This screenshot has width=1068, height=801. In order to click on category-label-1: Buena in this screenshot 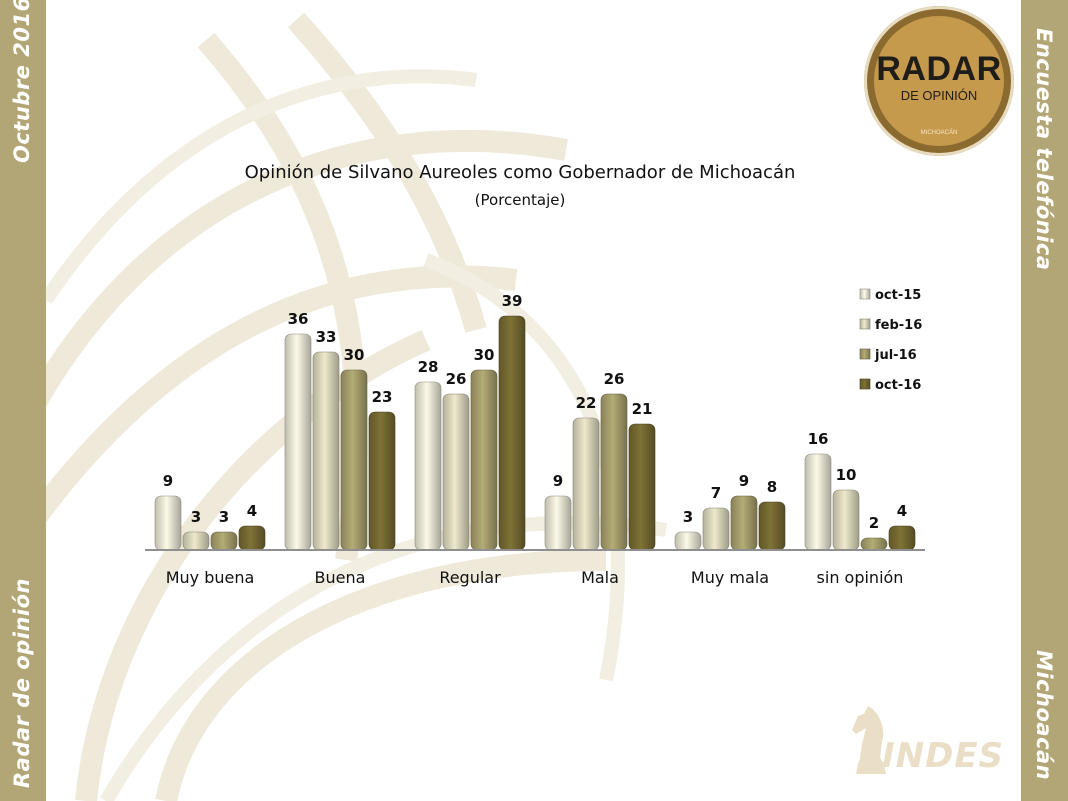, I will do `click(340, 577)`.